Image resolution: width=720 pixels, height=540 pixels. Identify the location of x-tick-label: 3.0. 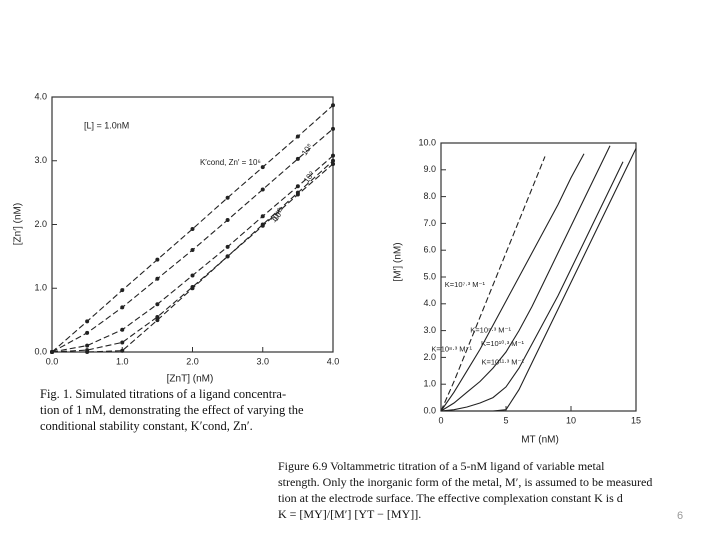
(262, 361).